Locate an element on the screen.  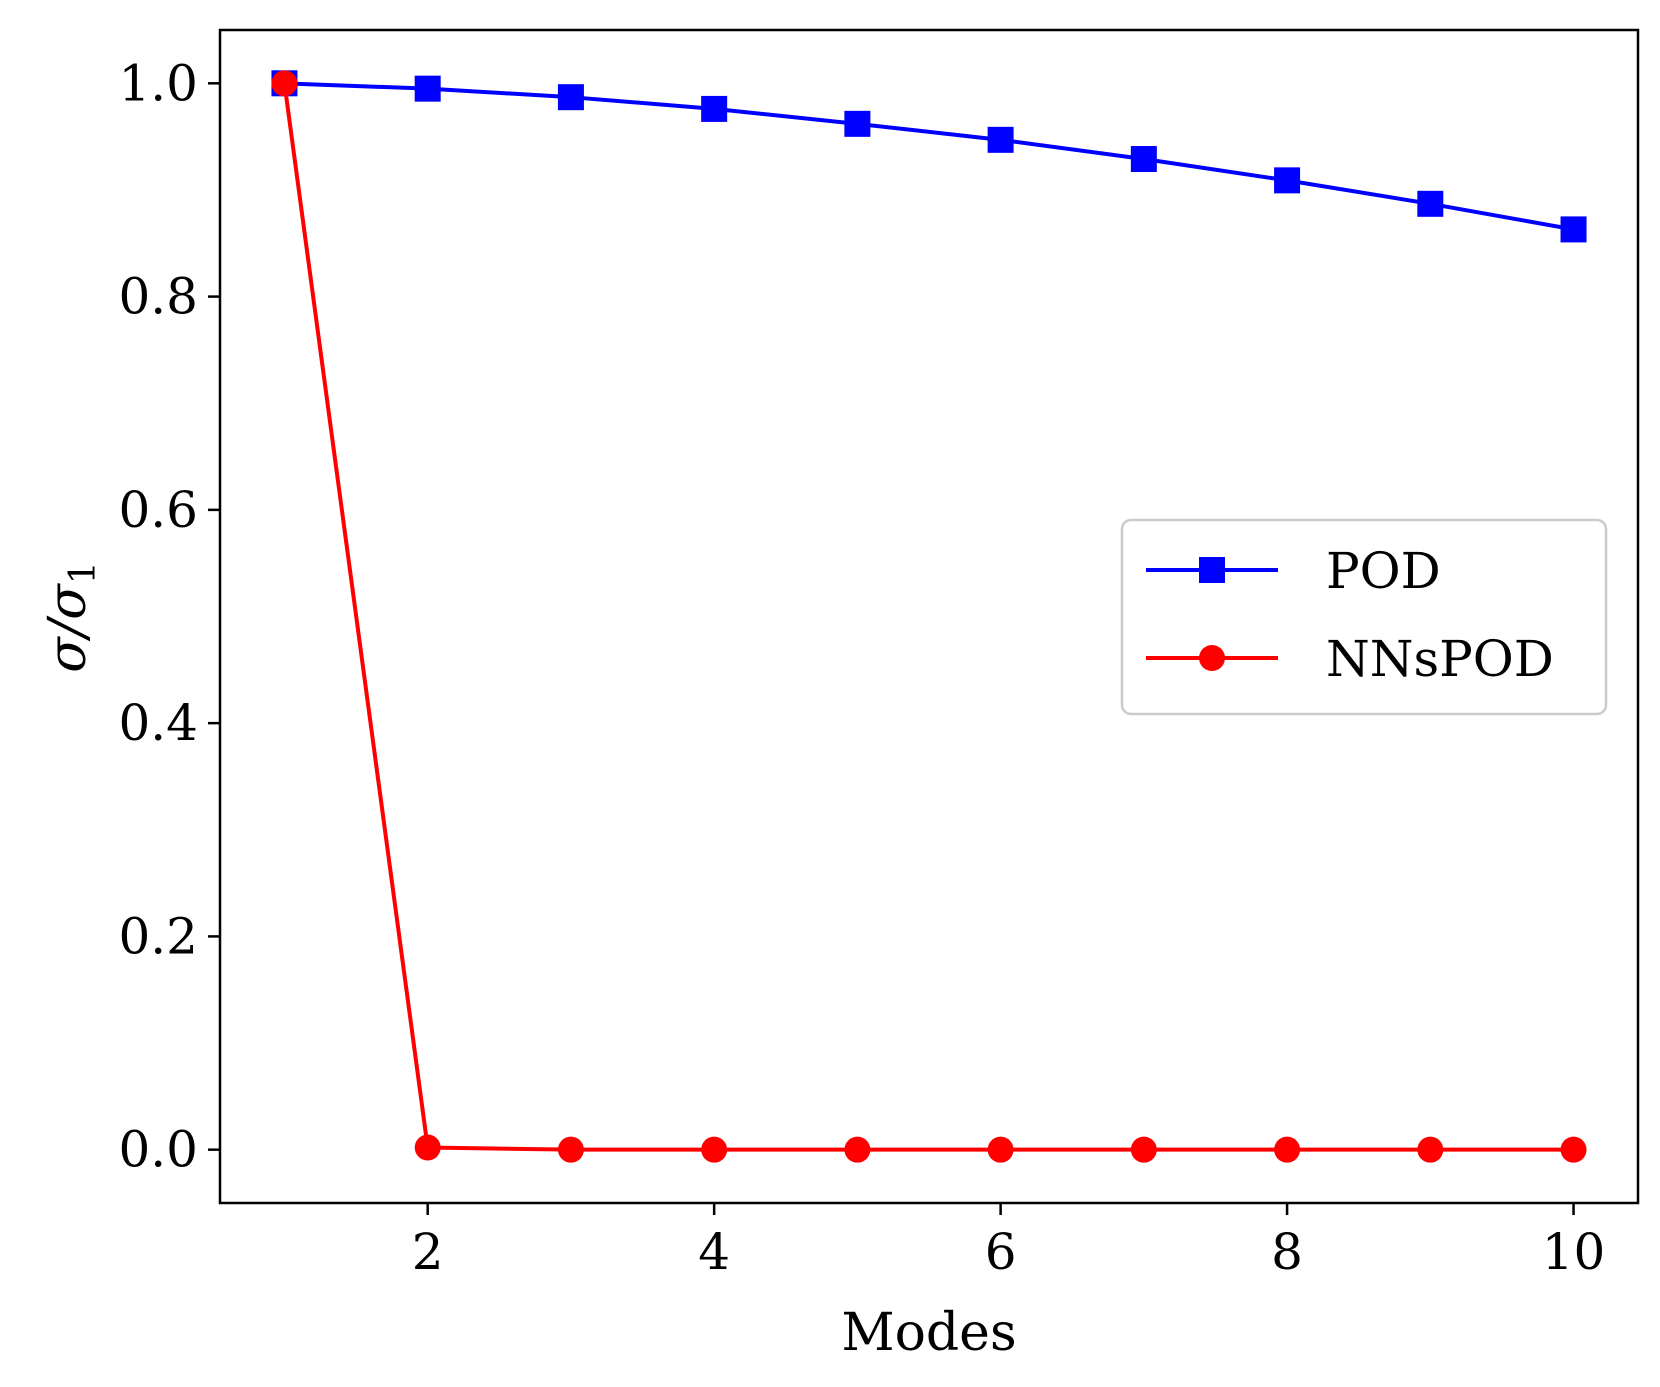
x-tick-label: 8 is located at coordinates (1287, 1252).